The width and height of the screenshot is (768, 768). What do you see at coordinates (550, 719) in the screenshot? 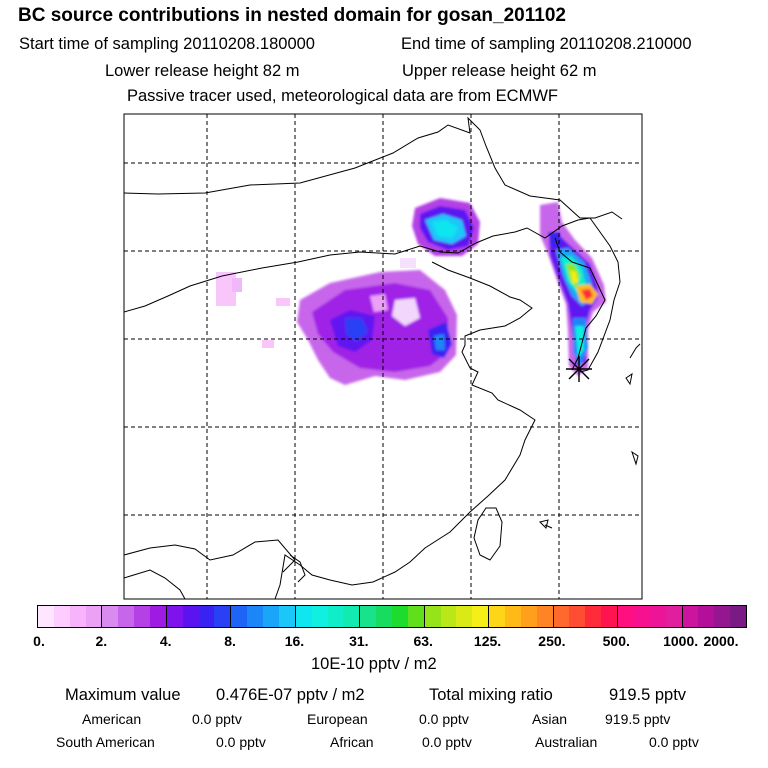
I see `region-asian-label: Asian` at bounding box center [550, 719].